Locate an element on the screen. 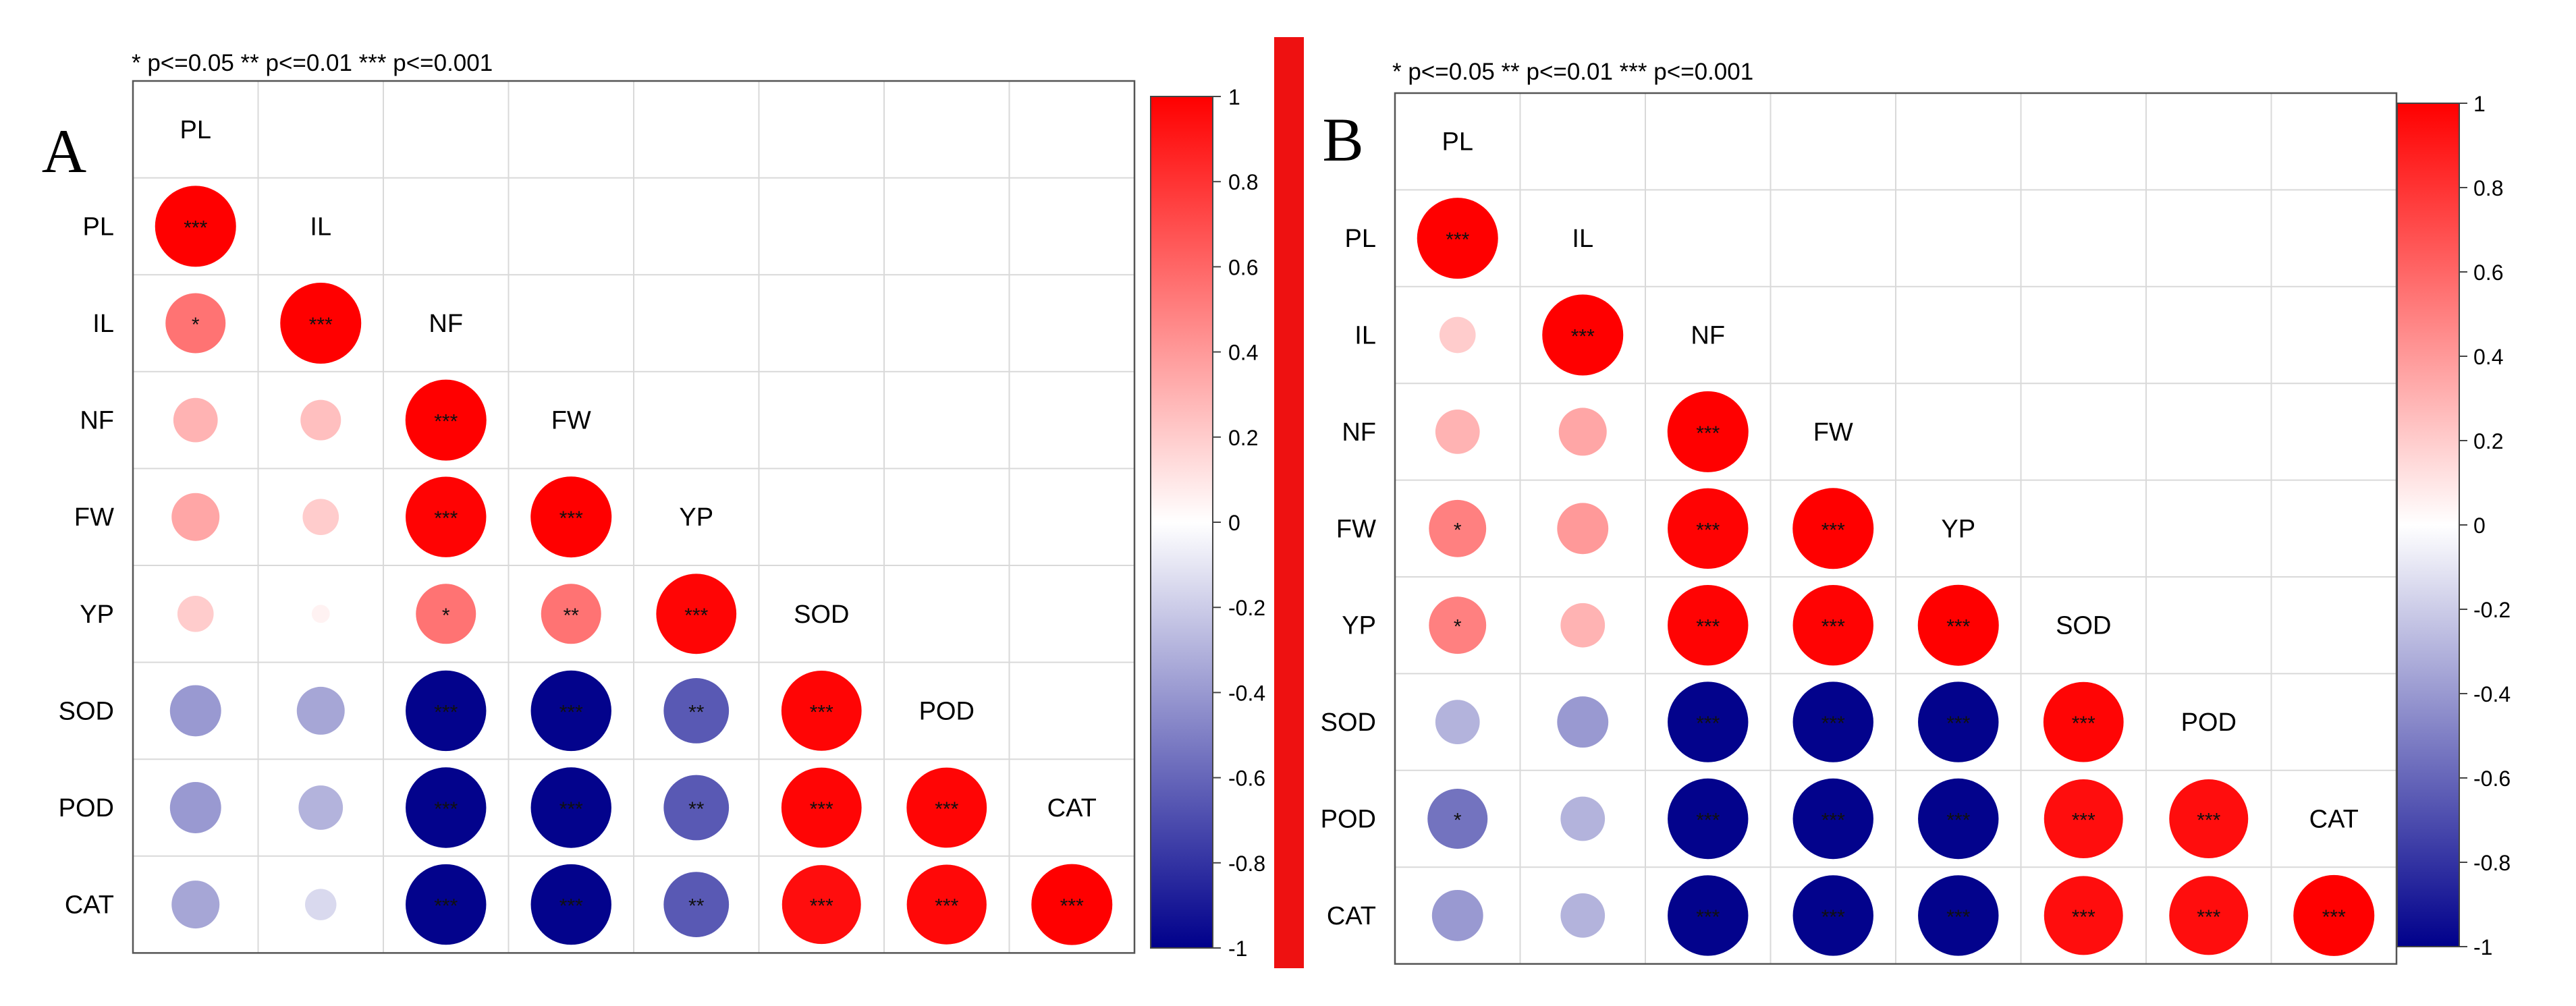 The width and height of the screenshot is (2576, 1006). significance-marker: * is located at coordinates (1458, 627).